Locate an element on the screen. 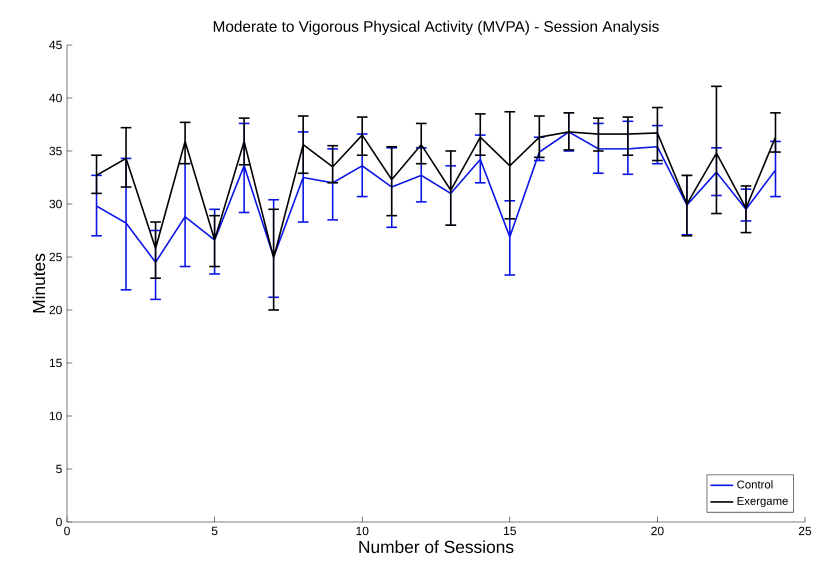 This screenshot has height=573, width=820. x-tick-label: 15 is located at coordinates (510, 531).